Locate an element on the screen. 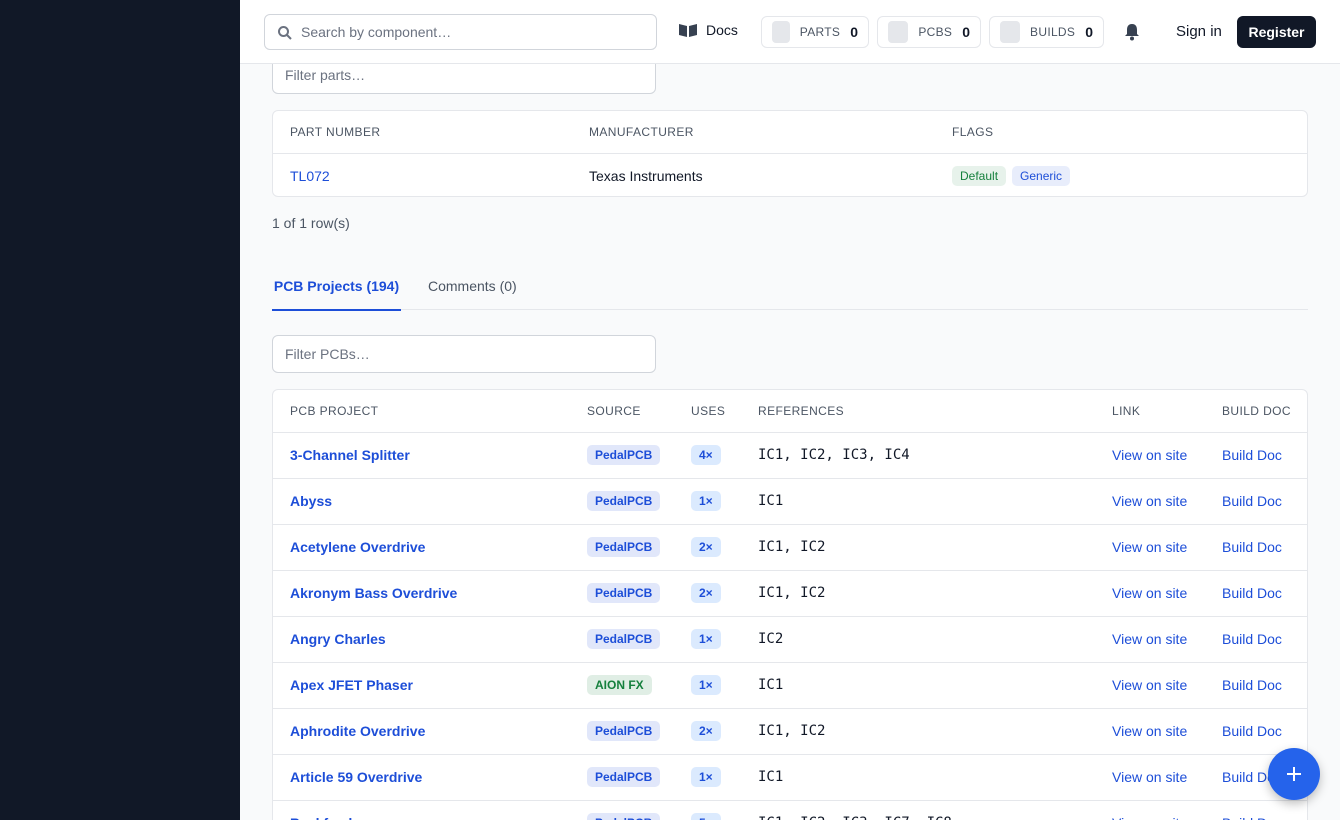  uses-badge: 4× is located at coordinates (706, 455).